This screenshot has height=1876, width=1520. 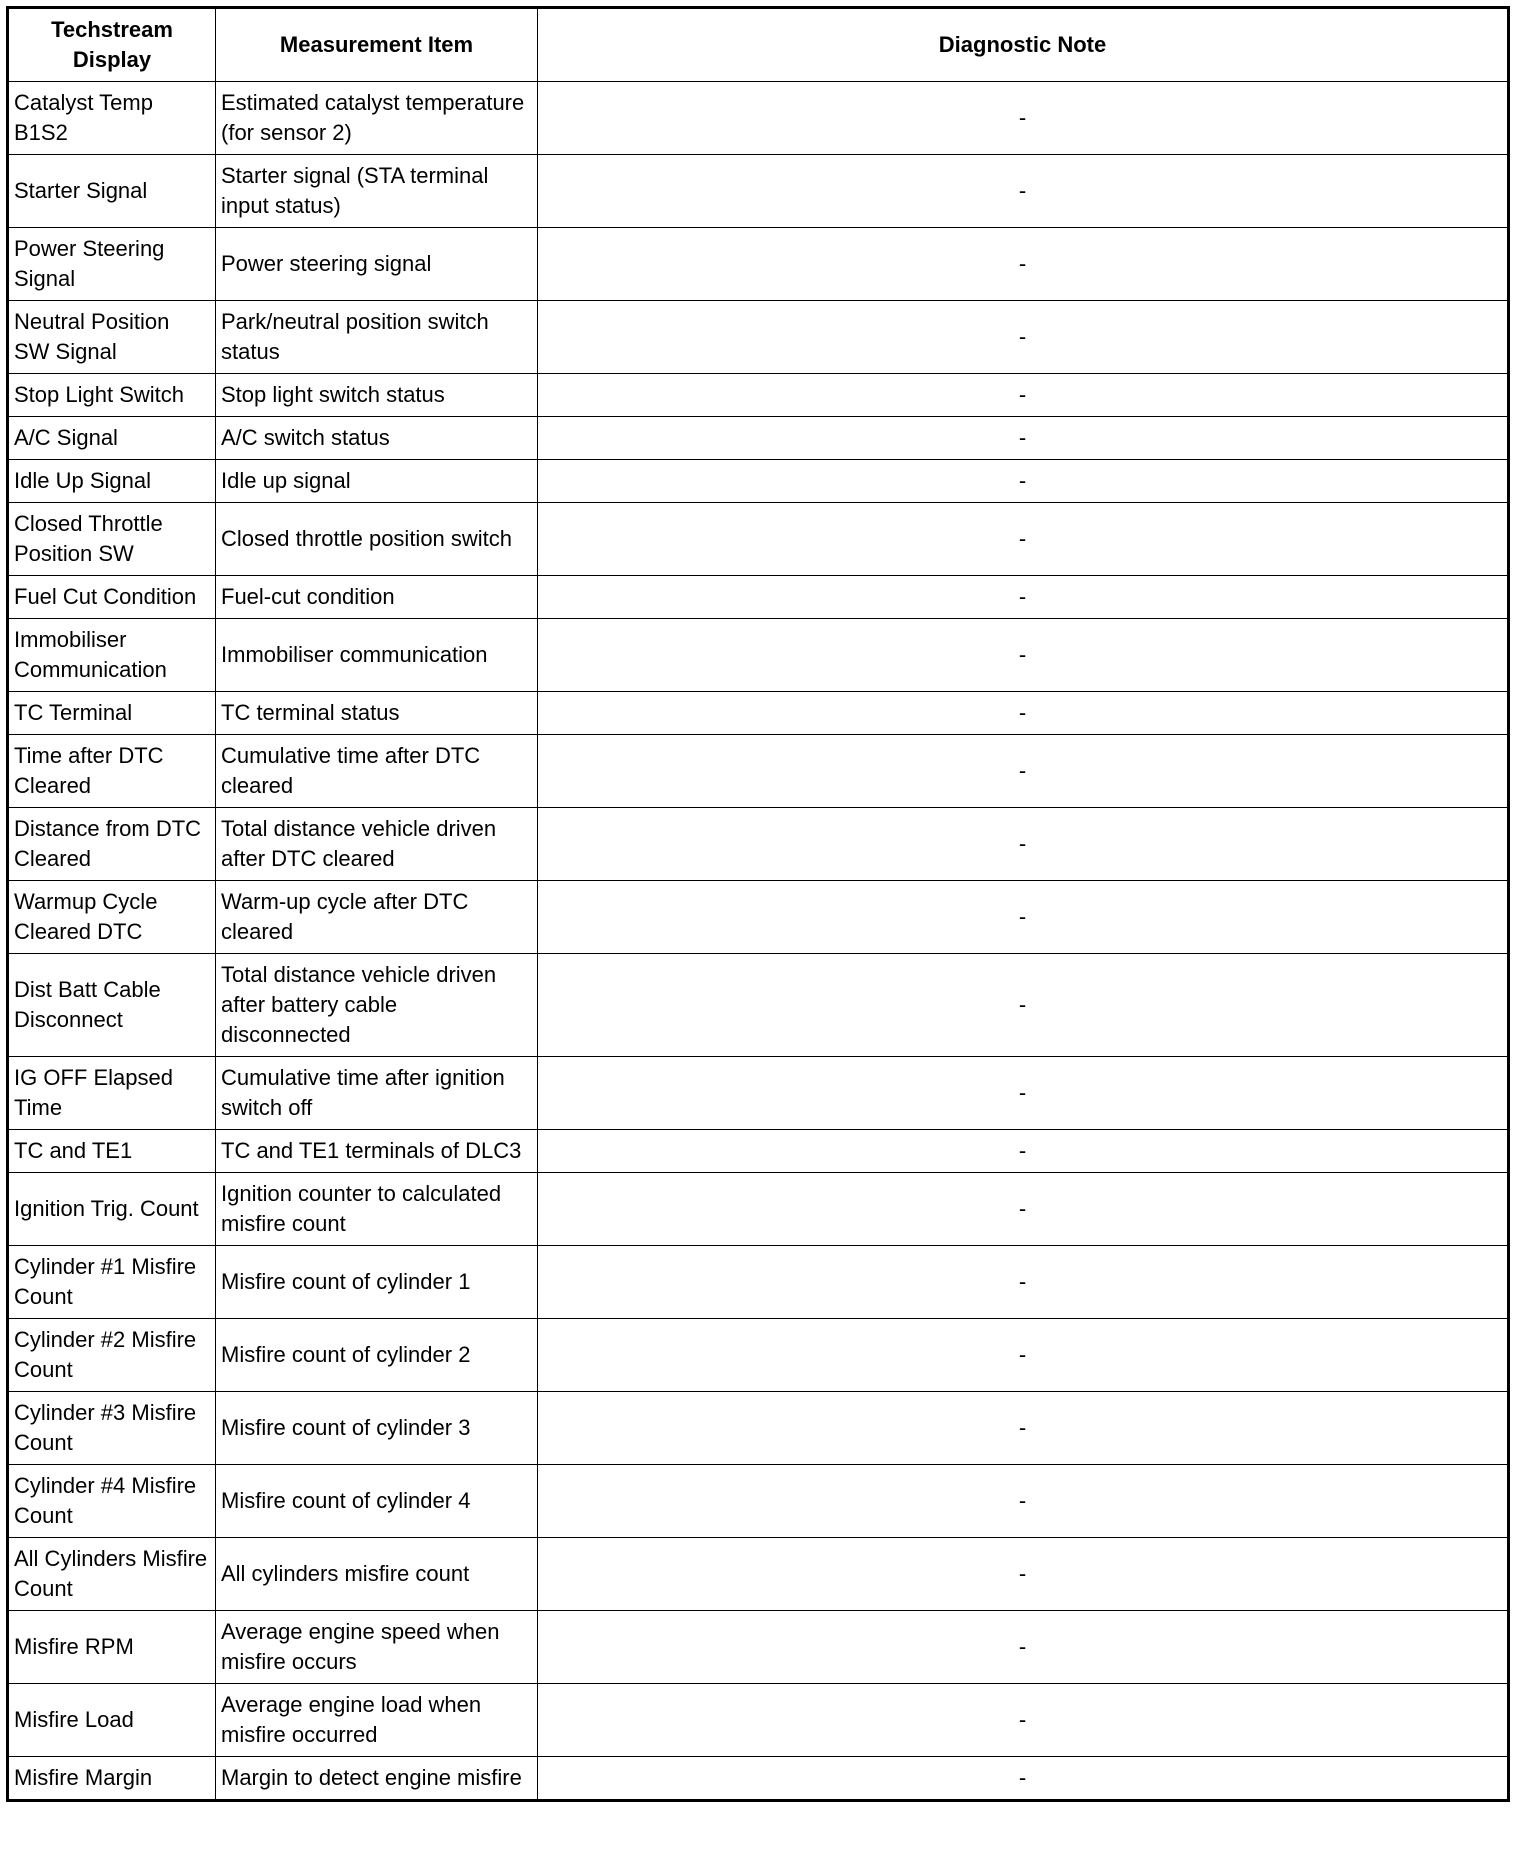 What do you see at coordinates (111, 597) in the screenshot?
I see `techstream-display-cell: Fuel Cut Condition` at bounding box center [111, 597].